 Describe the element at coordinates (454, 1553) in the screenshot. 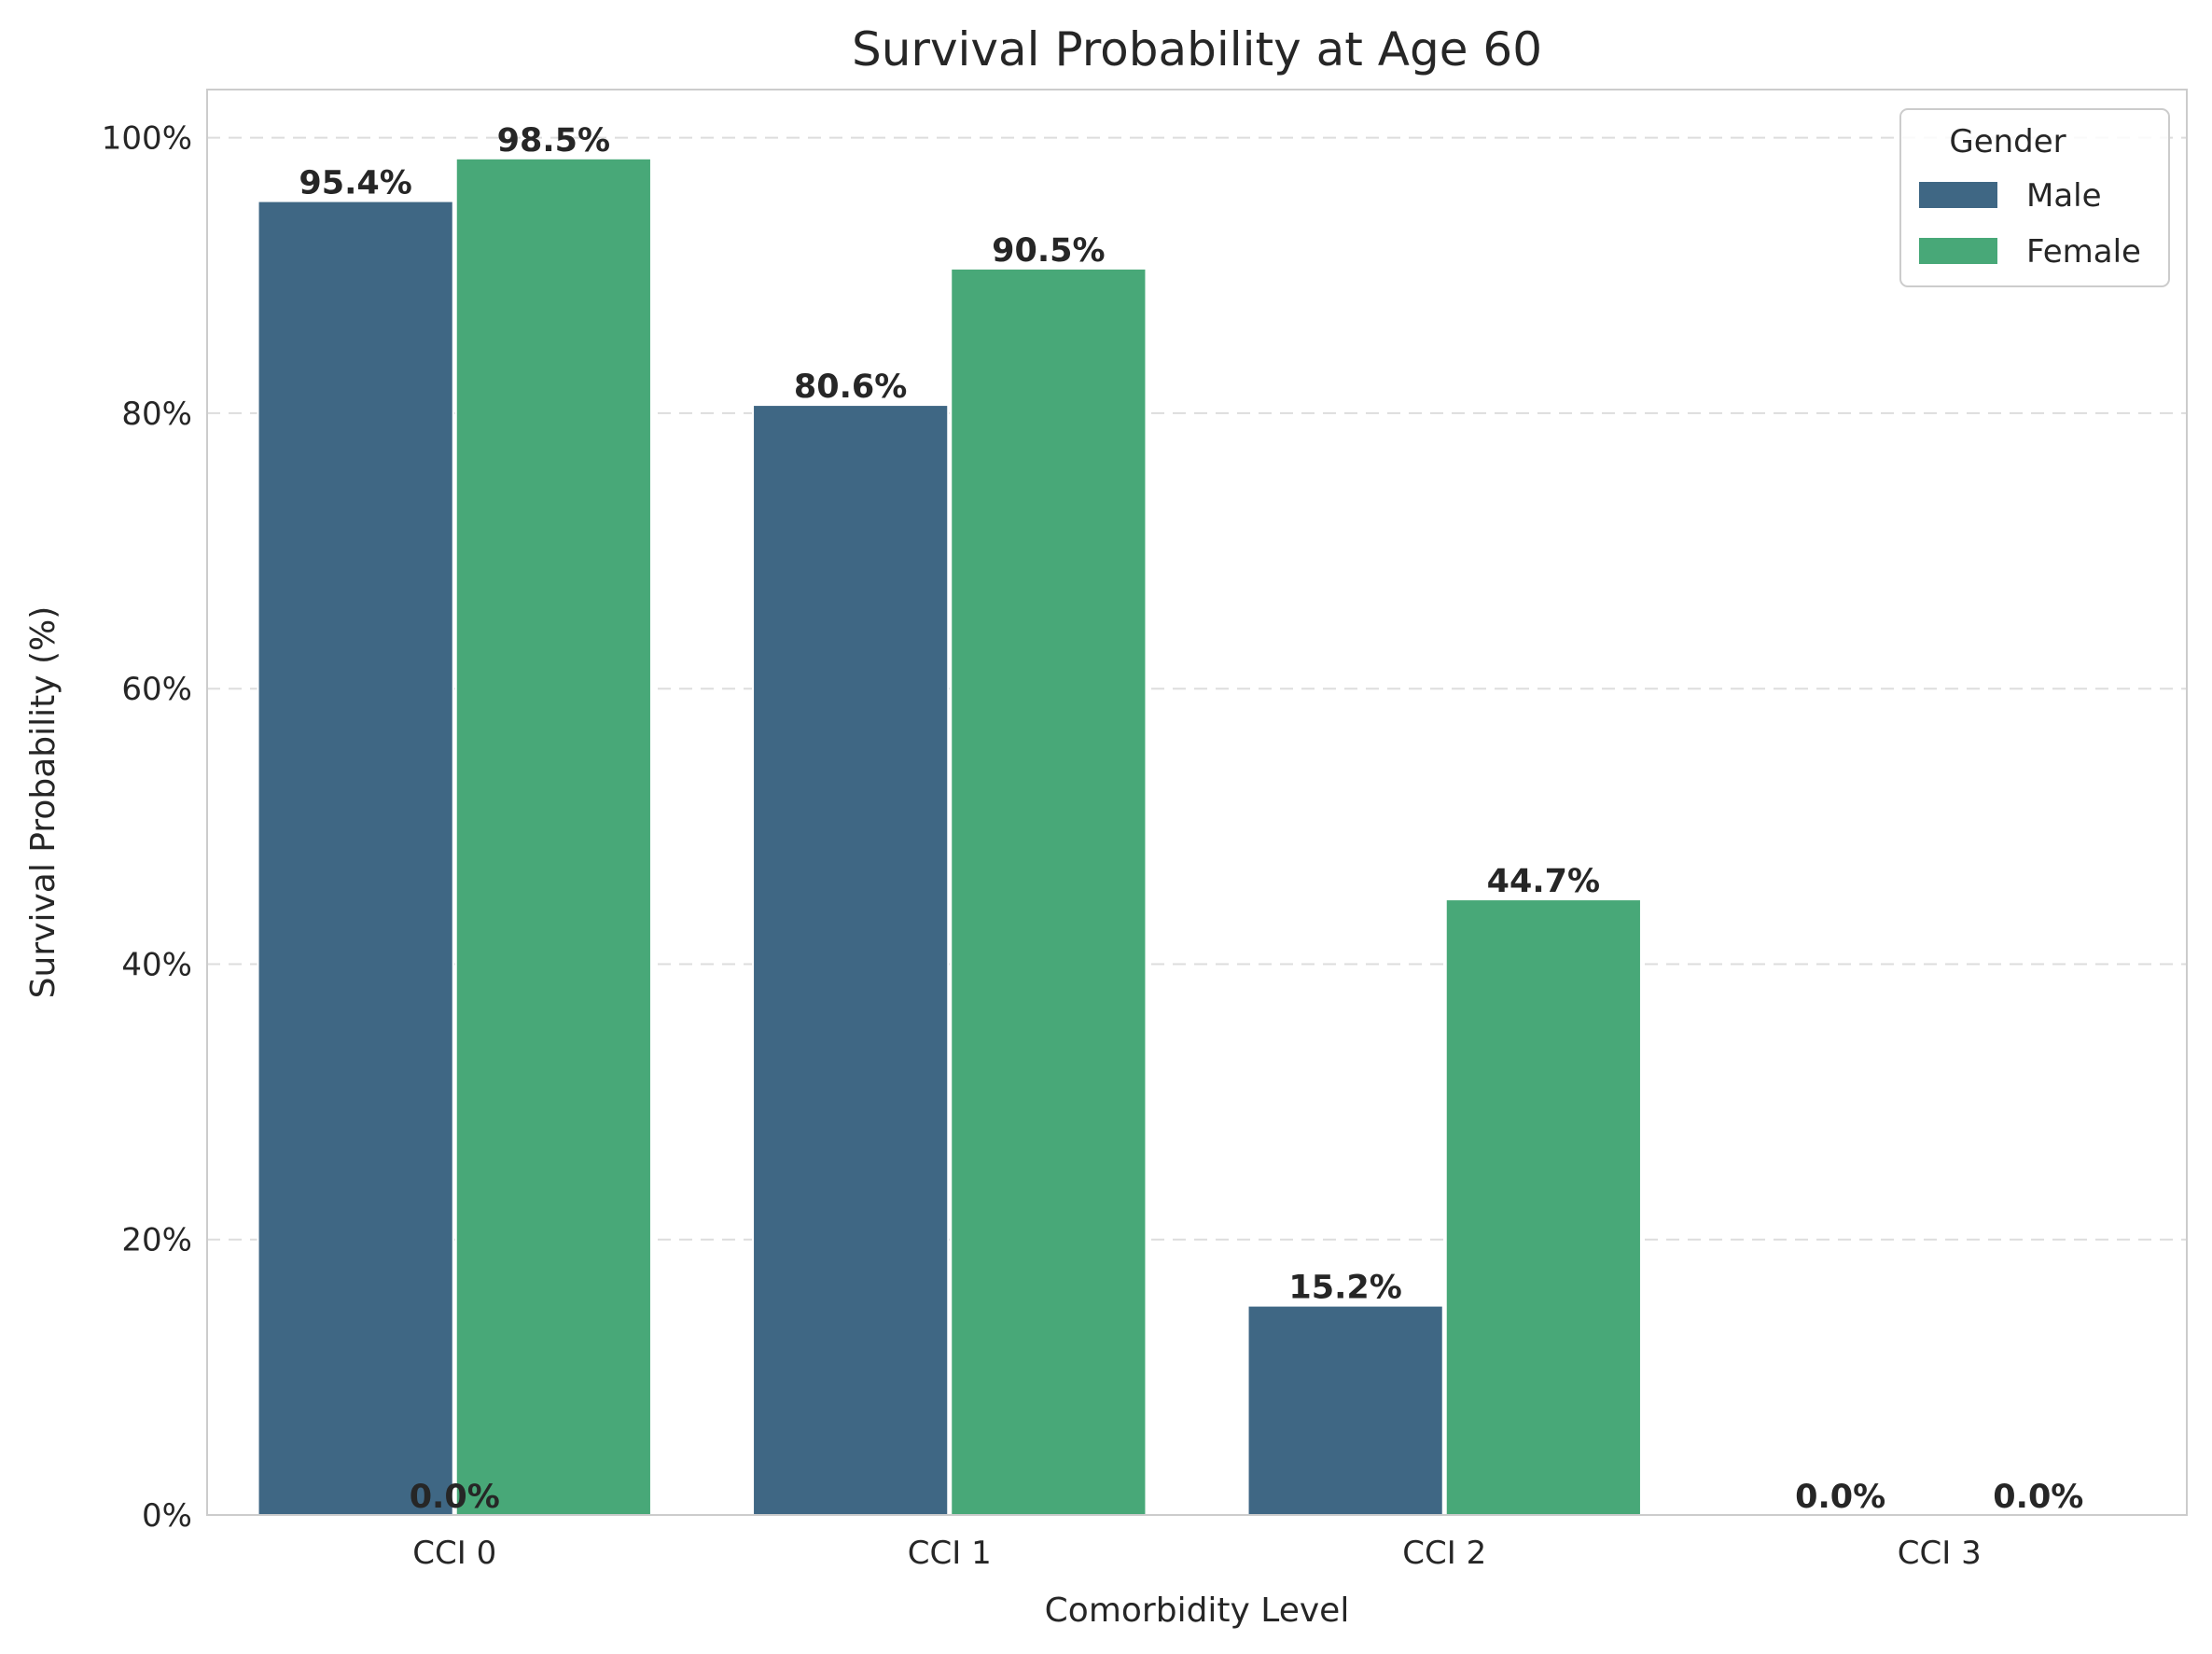

I see `x-tick-label: CCI 0` at that location.